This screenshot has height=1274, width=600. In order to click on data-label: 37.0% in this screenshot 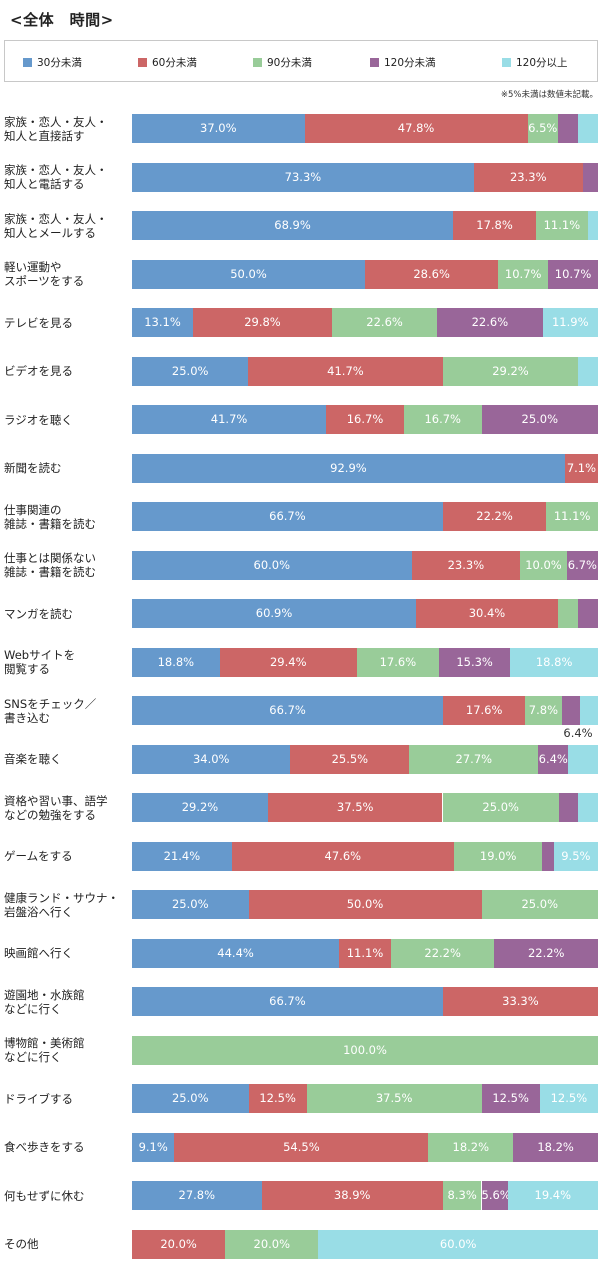, I will do `click(218, 128)`.